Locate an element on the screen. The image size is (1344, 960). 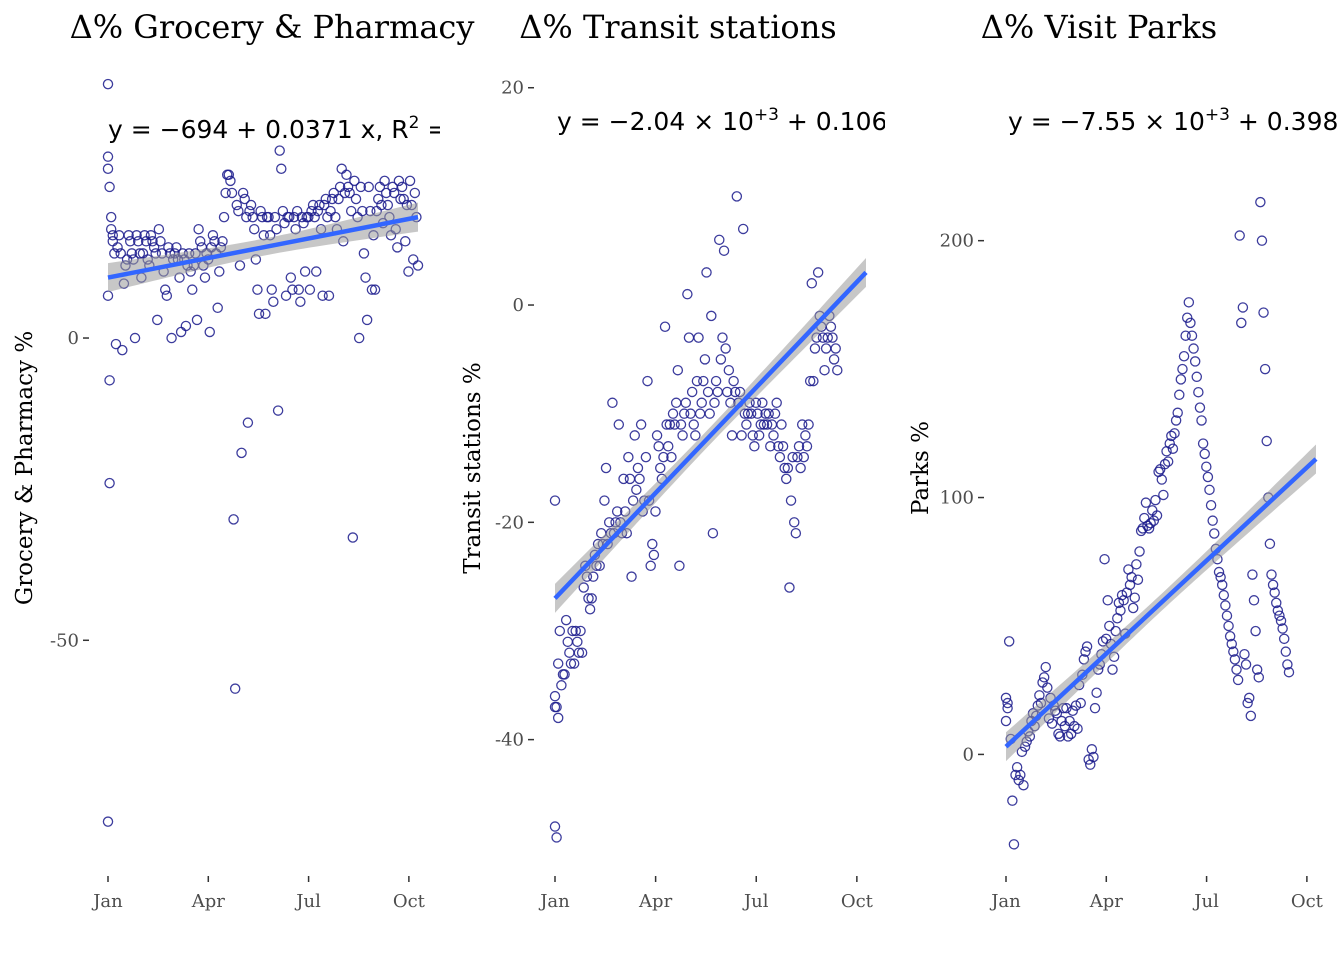
y-axis-label: Parks % is located at coordinates (921, 468).